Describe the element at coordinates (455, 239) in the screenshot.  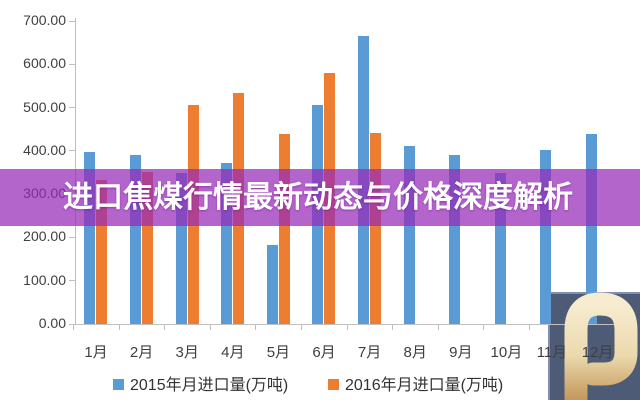
I see `bar-2015-9月` at that location.